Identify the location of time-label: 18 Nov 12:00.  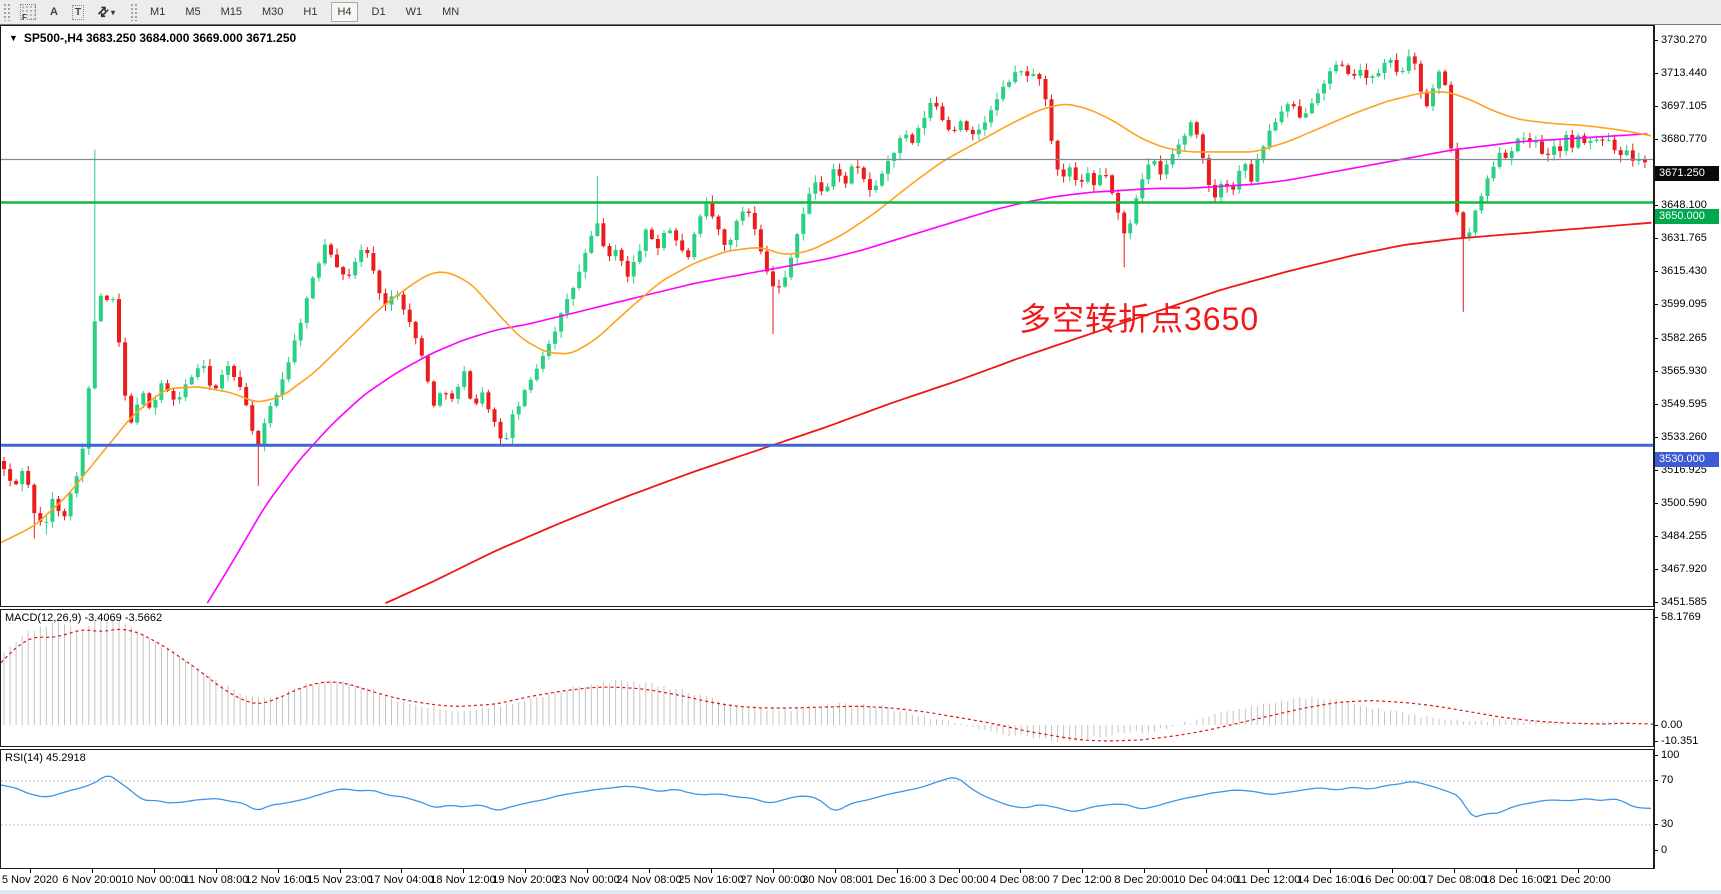
(463, 880).